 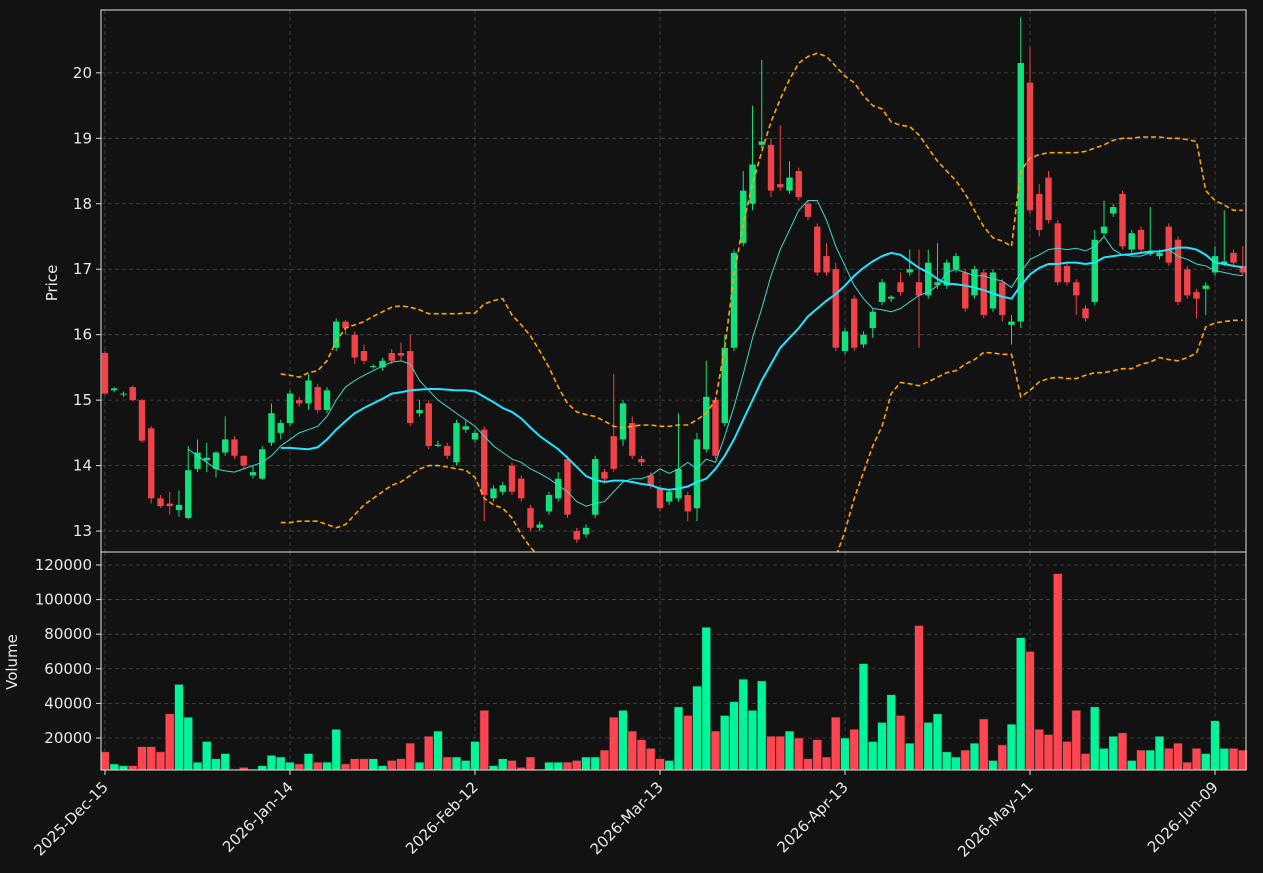 What do you see at coordinates (82, 269) in the screenshot?
I see `y-tick-label: 17` at bounding box center [82, 269].